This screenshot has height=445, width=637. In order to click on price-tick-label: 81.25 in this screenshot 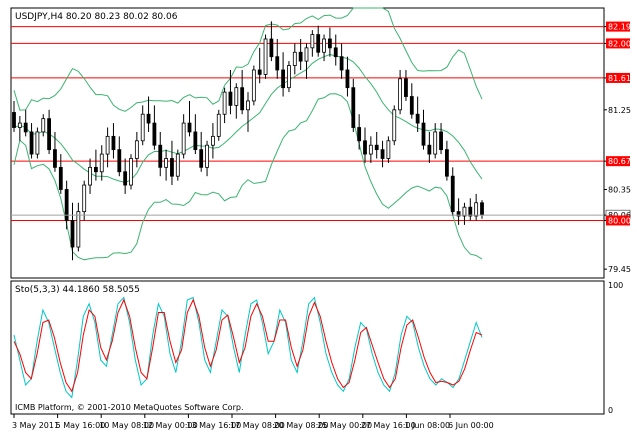, I will do `click(619, 110)`.